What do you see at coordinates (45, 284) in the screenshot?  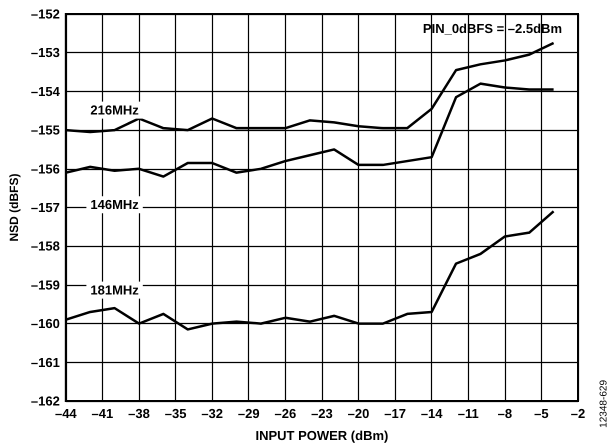 I see `y-tick-label: –159` at bounding box center [45, 284].